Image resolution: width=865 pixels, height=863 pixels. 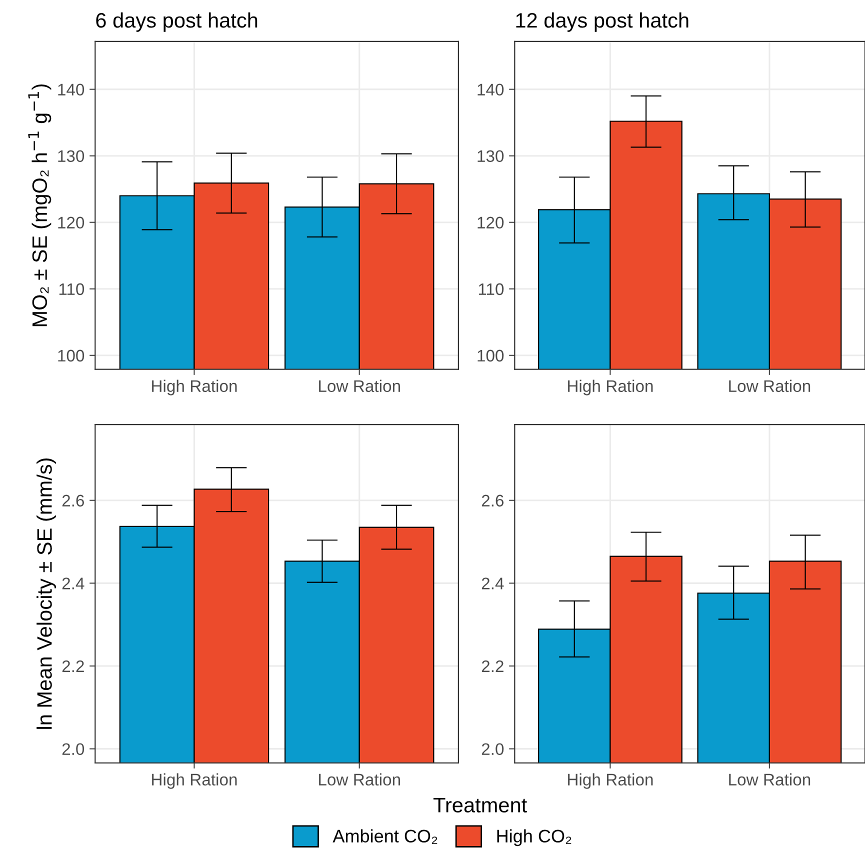 I want to click on legend-label: High CO₂, so click(x=534, y=837).